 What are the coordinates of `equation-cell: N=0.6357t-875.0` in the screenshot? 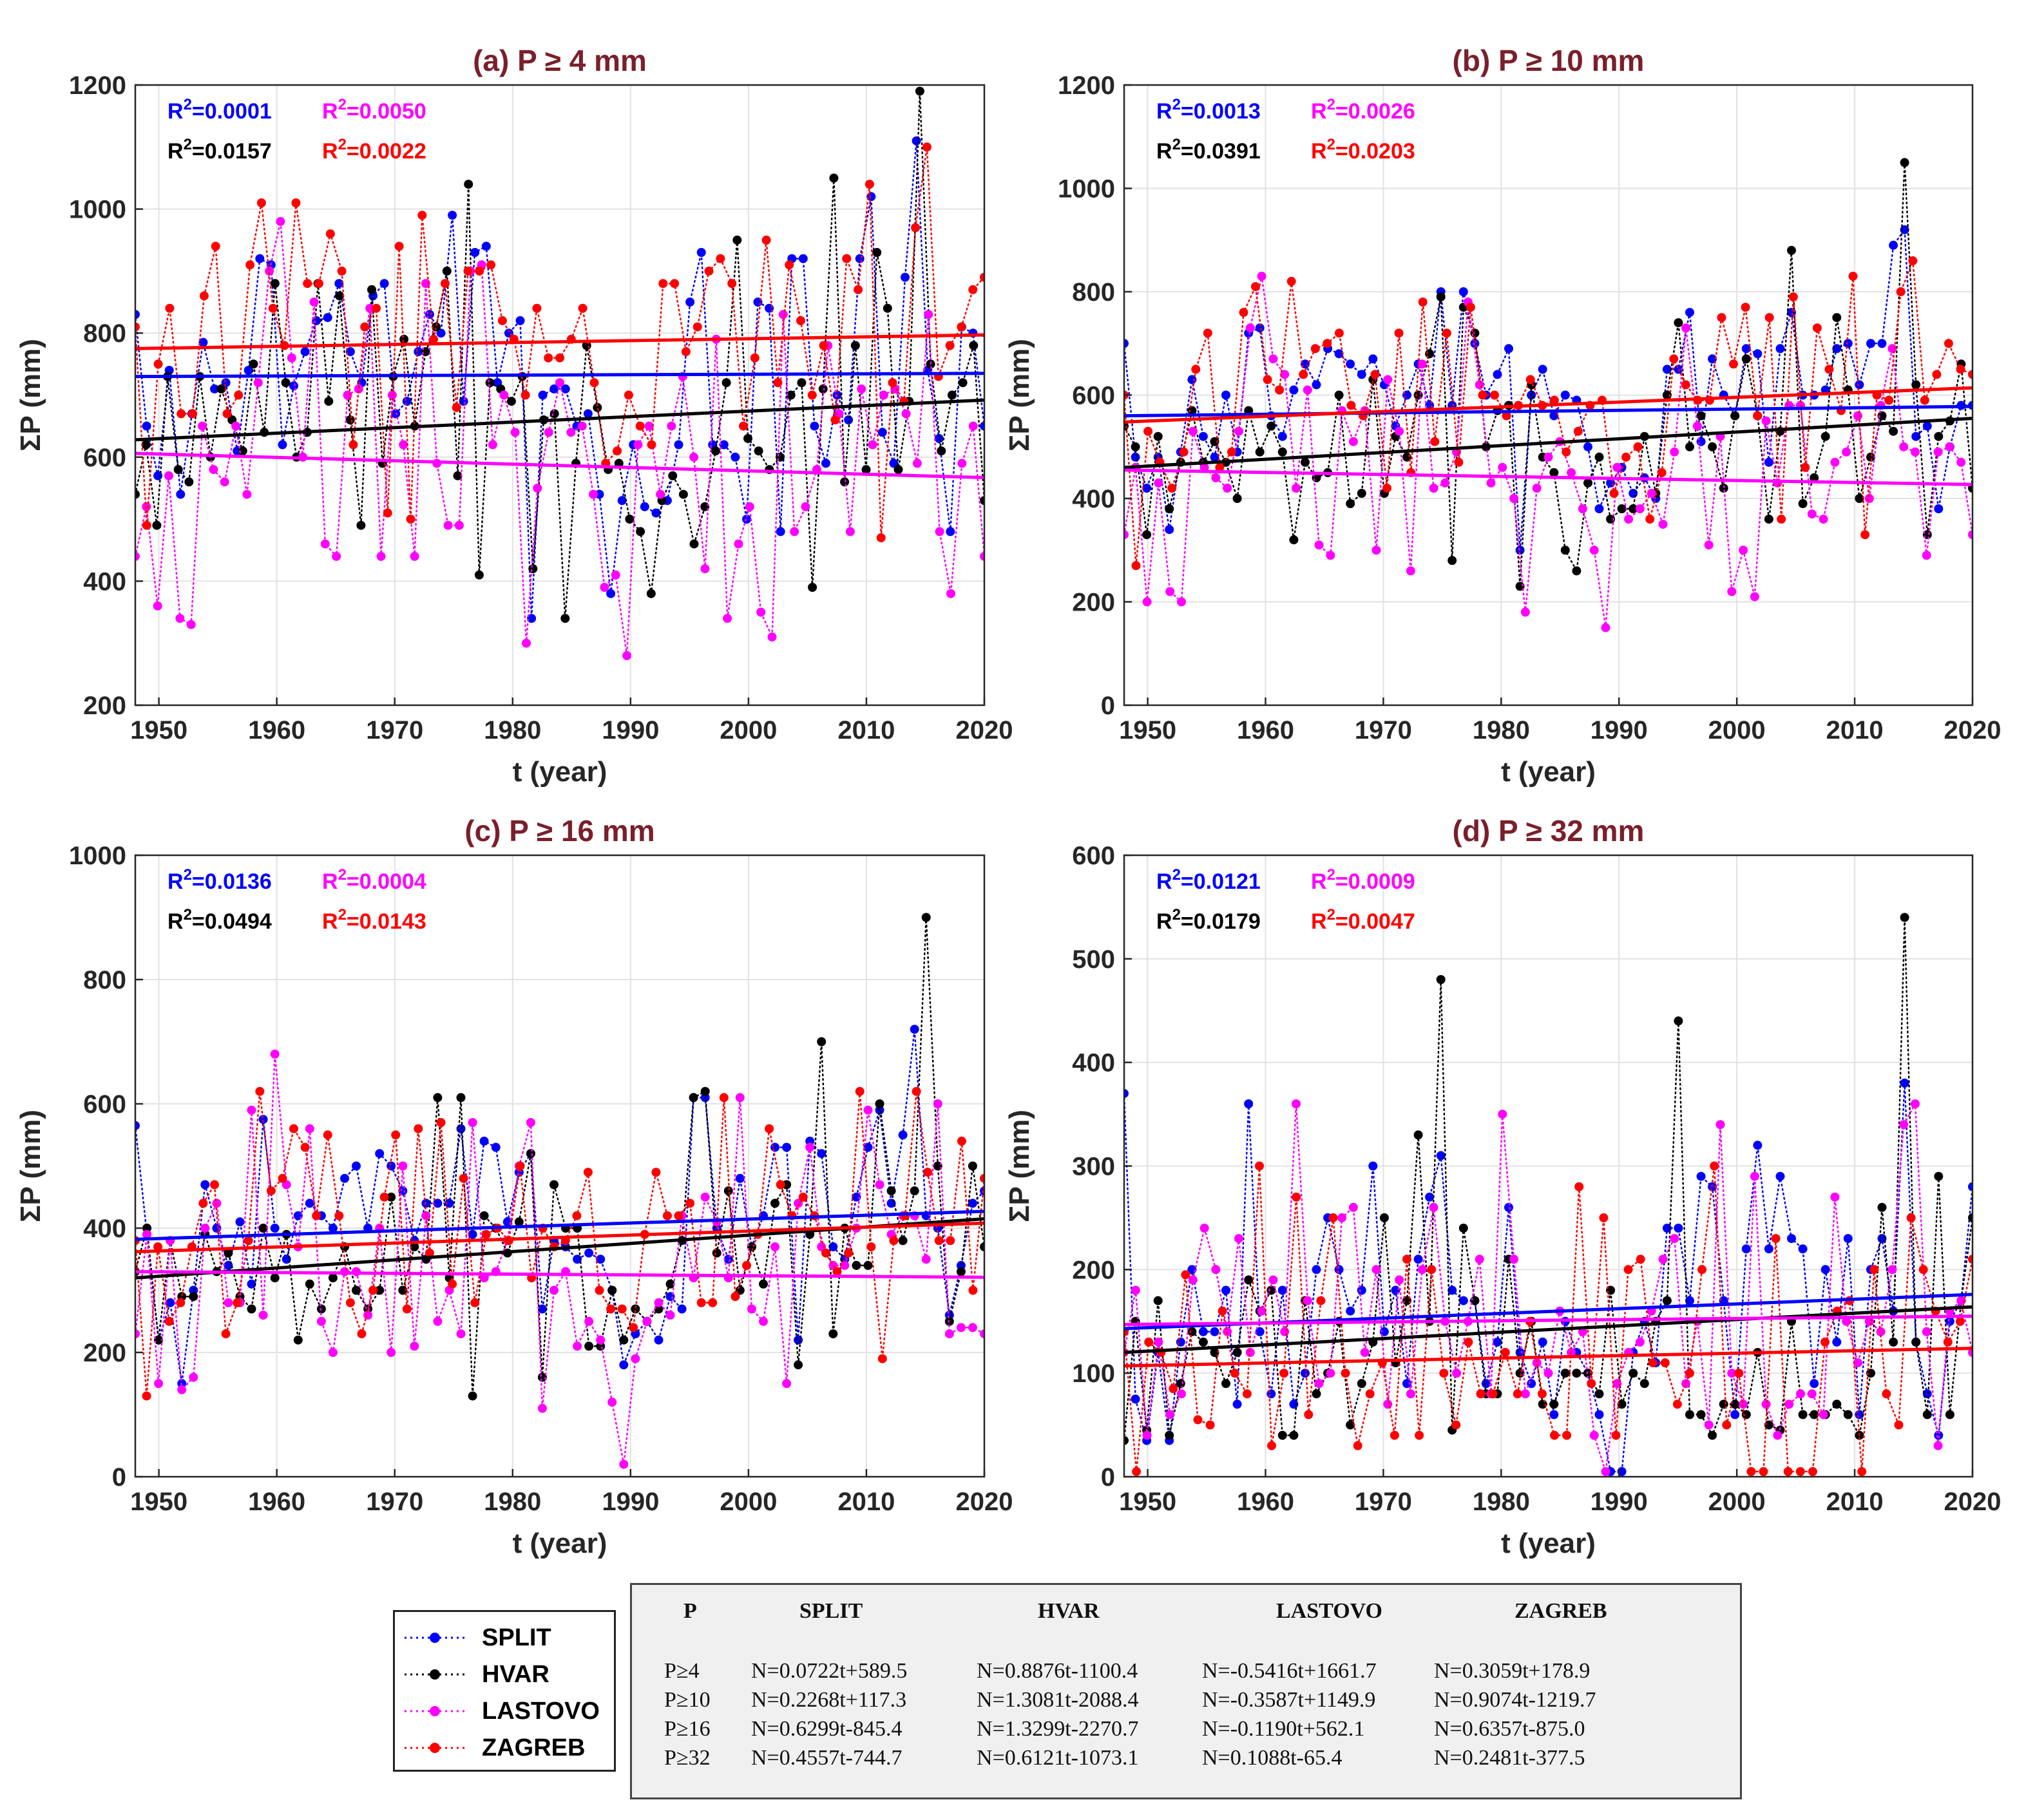 It's located at (1509, 1729).